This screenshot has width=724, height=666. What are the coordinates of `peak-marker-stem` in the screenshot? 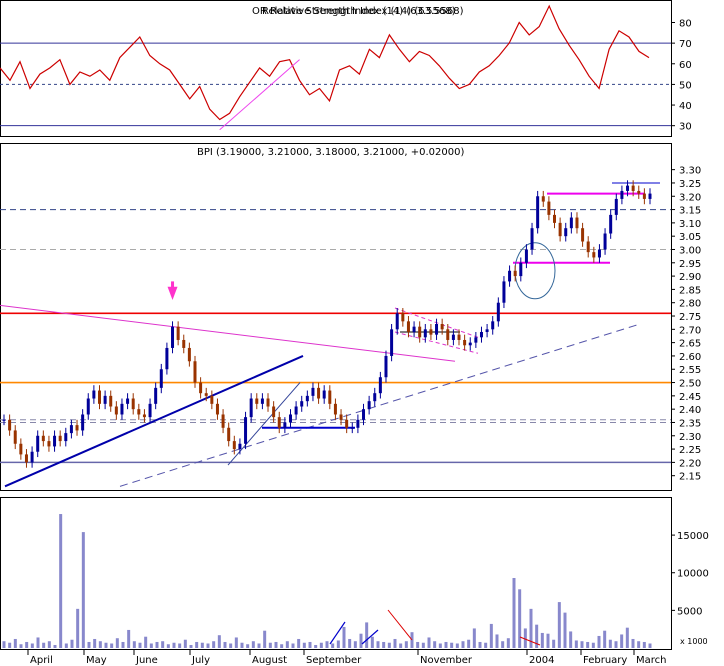 It's located at (173, 284).